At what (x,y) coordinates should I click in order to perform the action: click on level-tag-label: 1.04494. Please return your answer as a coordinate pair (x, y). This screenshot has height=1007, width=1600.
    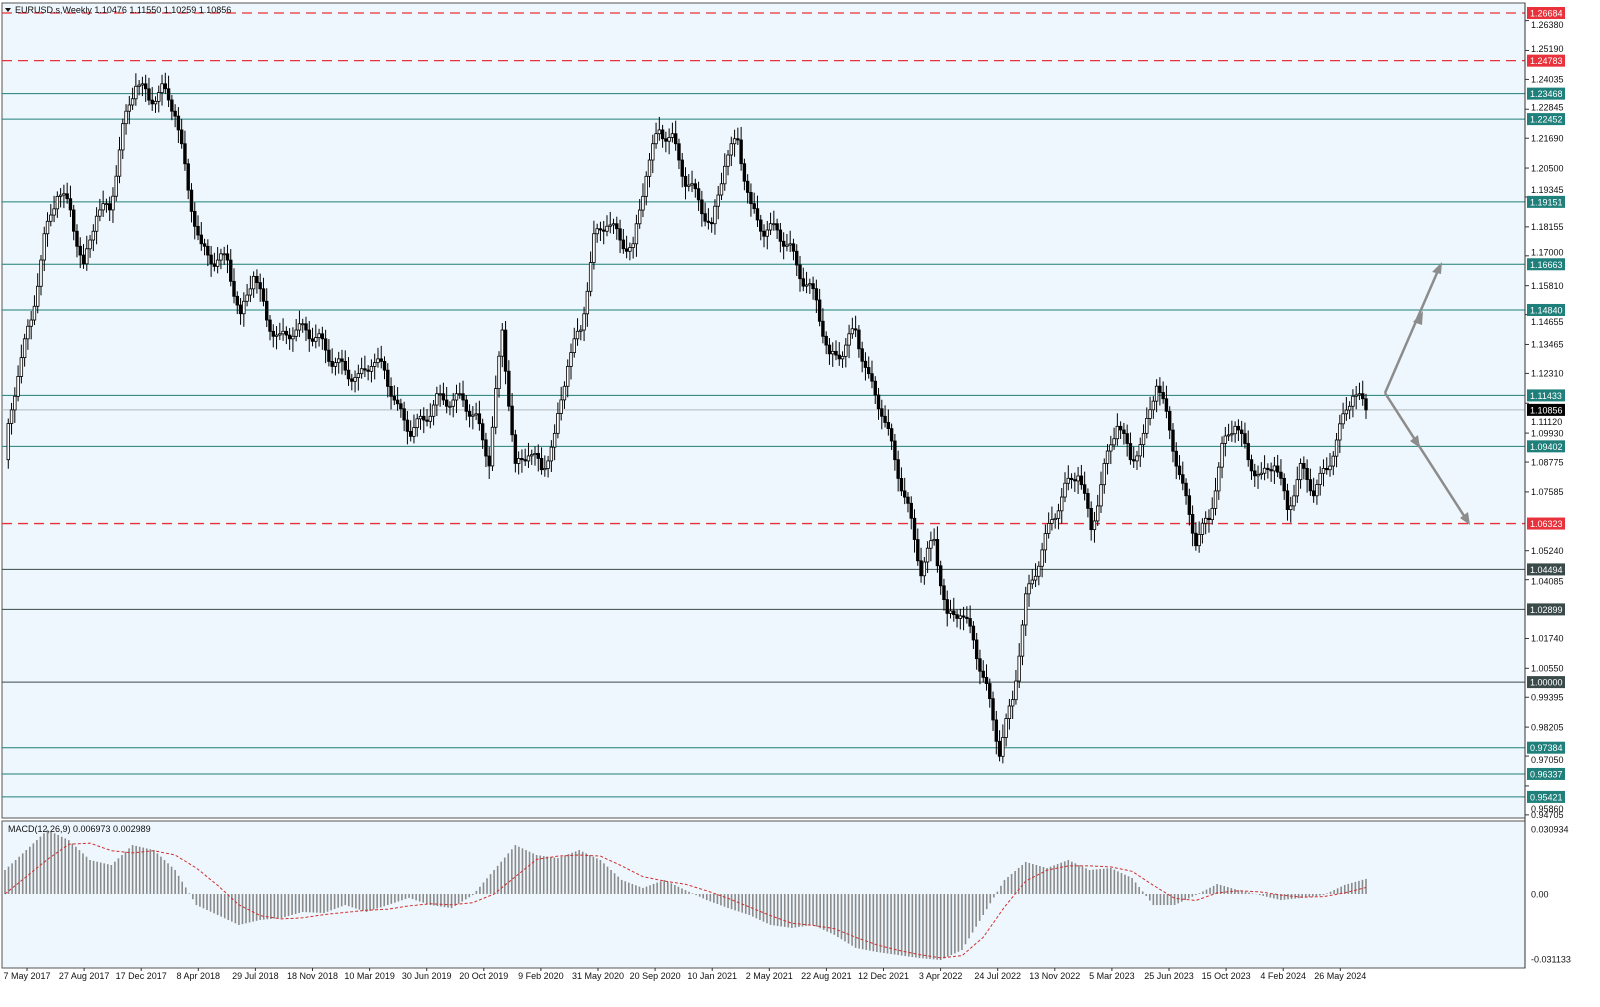
    Looking at the image, I should click on (1546, 570).